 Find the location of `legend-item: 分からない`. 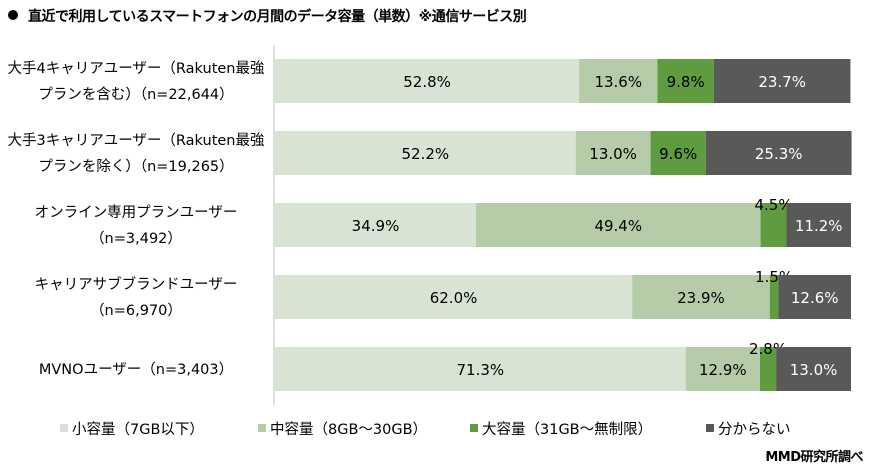

legend-item: 分からない is located at coordinates (748, 428).